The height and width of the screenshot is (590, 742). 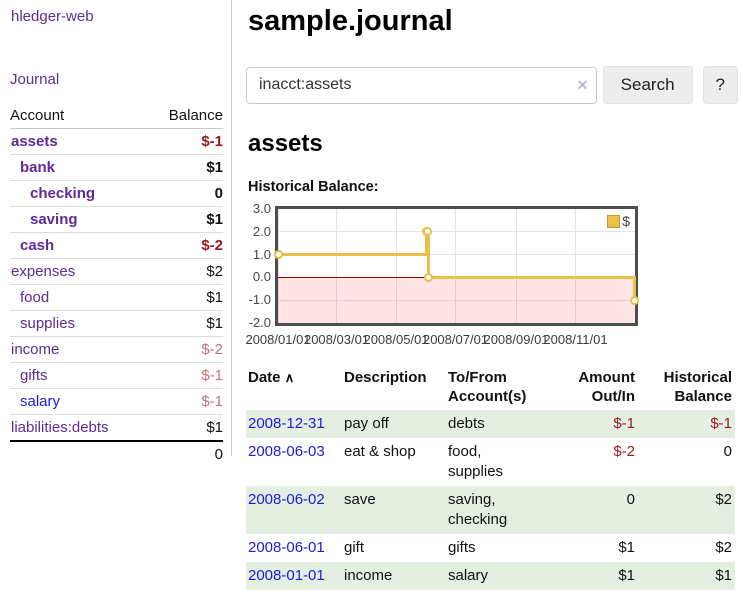 What do you see at coordinates (35, 297) in the screenshot?
I see `account-link-food: food` at bounding box center [35, 297].